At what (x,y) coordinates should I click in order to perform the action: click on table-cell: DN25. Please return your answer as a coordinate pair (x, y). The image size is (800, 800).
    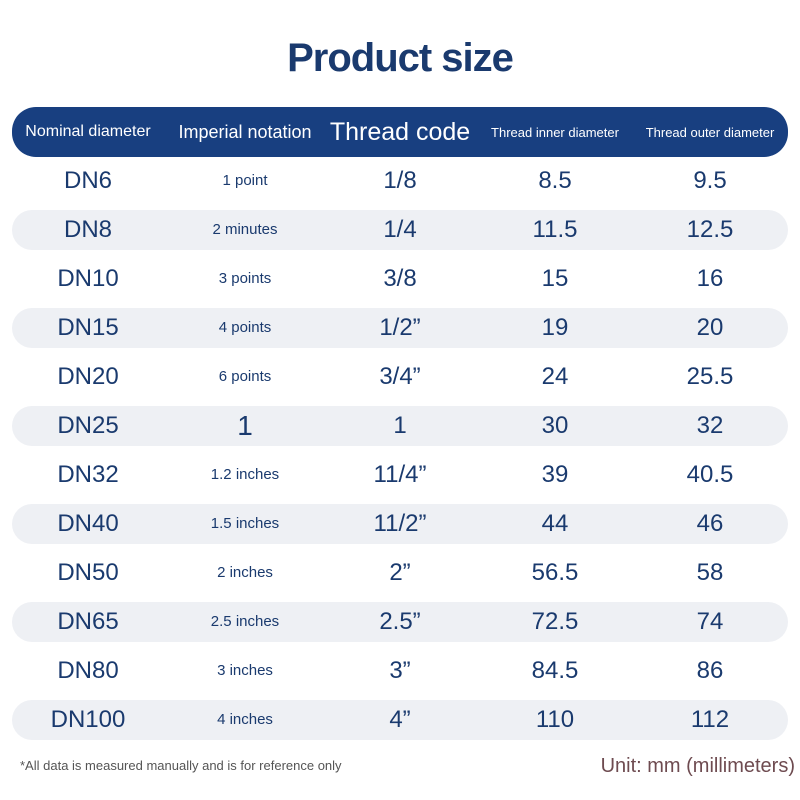
    Looking at the image, I should click on (88, 425).